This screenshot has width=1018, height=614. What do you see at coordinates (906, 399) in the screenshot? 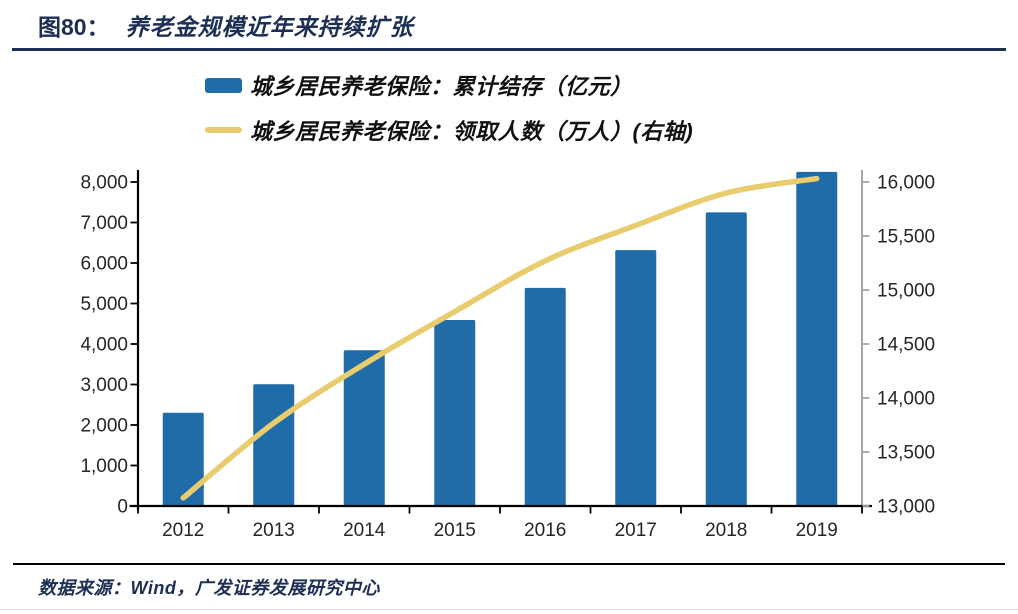
I see `right-axis-tick-label: 14,000` at bounding box center [906, 399].